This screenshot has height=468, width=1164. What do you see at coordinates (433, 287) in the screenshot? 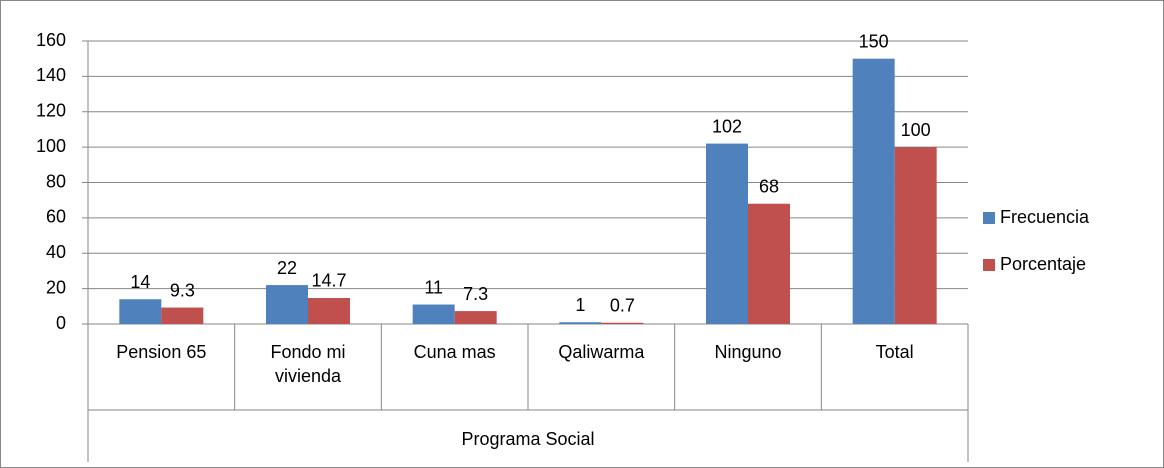
I see `data-label: 11` at bounding box center [433, 287].